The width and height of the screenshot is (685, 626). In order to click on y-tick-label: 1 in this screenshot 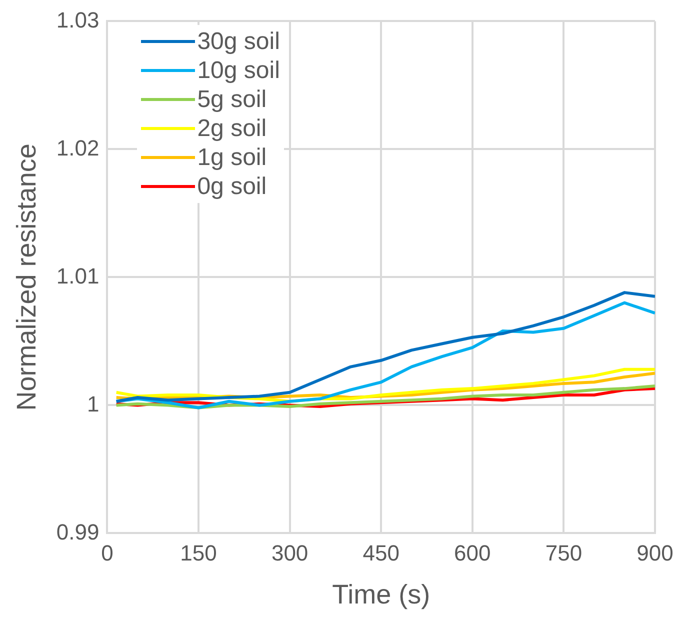, I will do `click(93, 403)`.